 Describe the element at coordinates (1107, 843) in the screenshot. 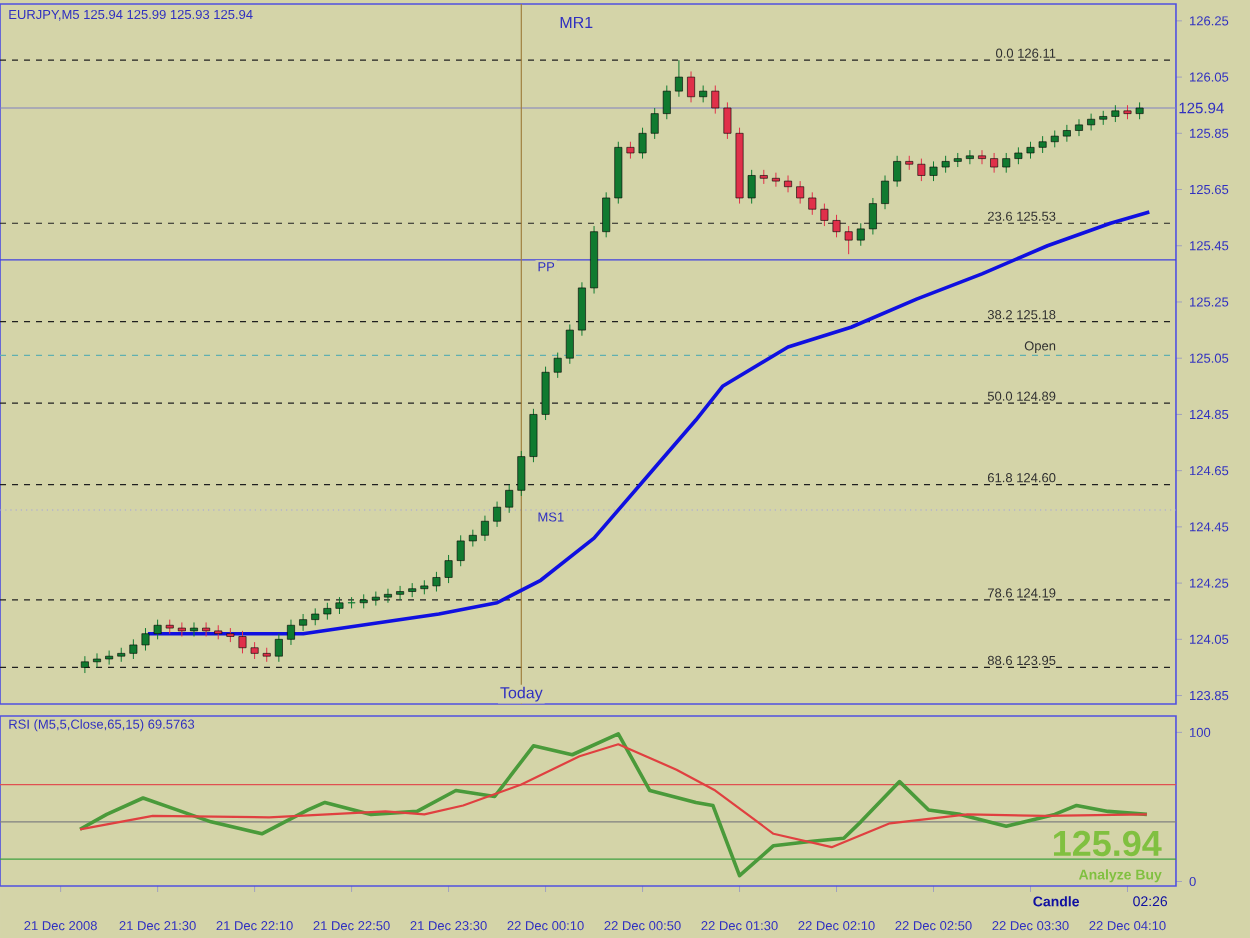

I see `annotation: 125.94` at that location.